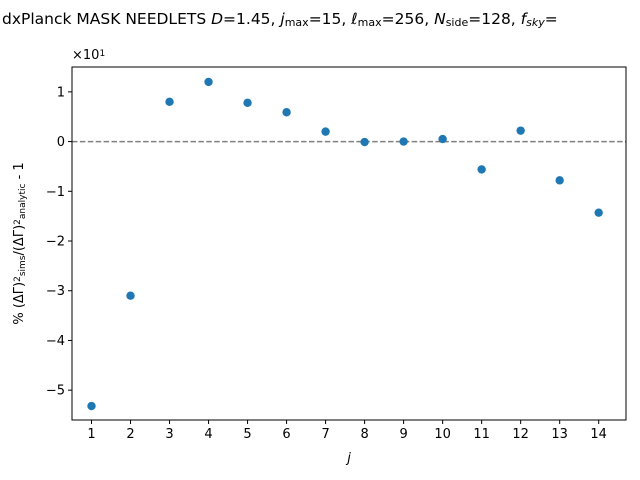 The height and width of the screenshot is (480, 640). I want to click on x-tick-label: 7, so click(325, 434).